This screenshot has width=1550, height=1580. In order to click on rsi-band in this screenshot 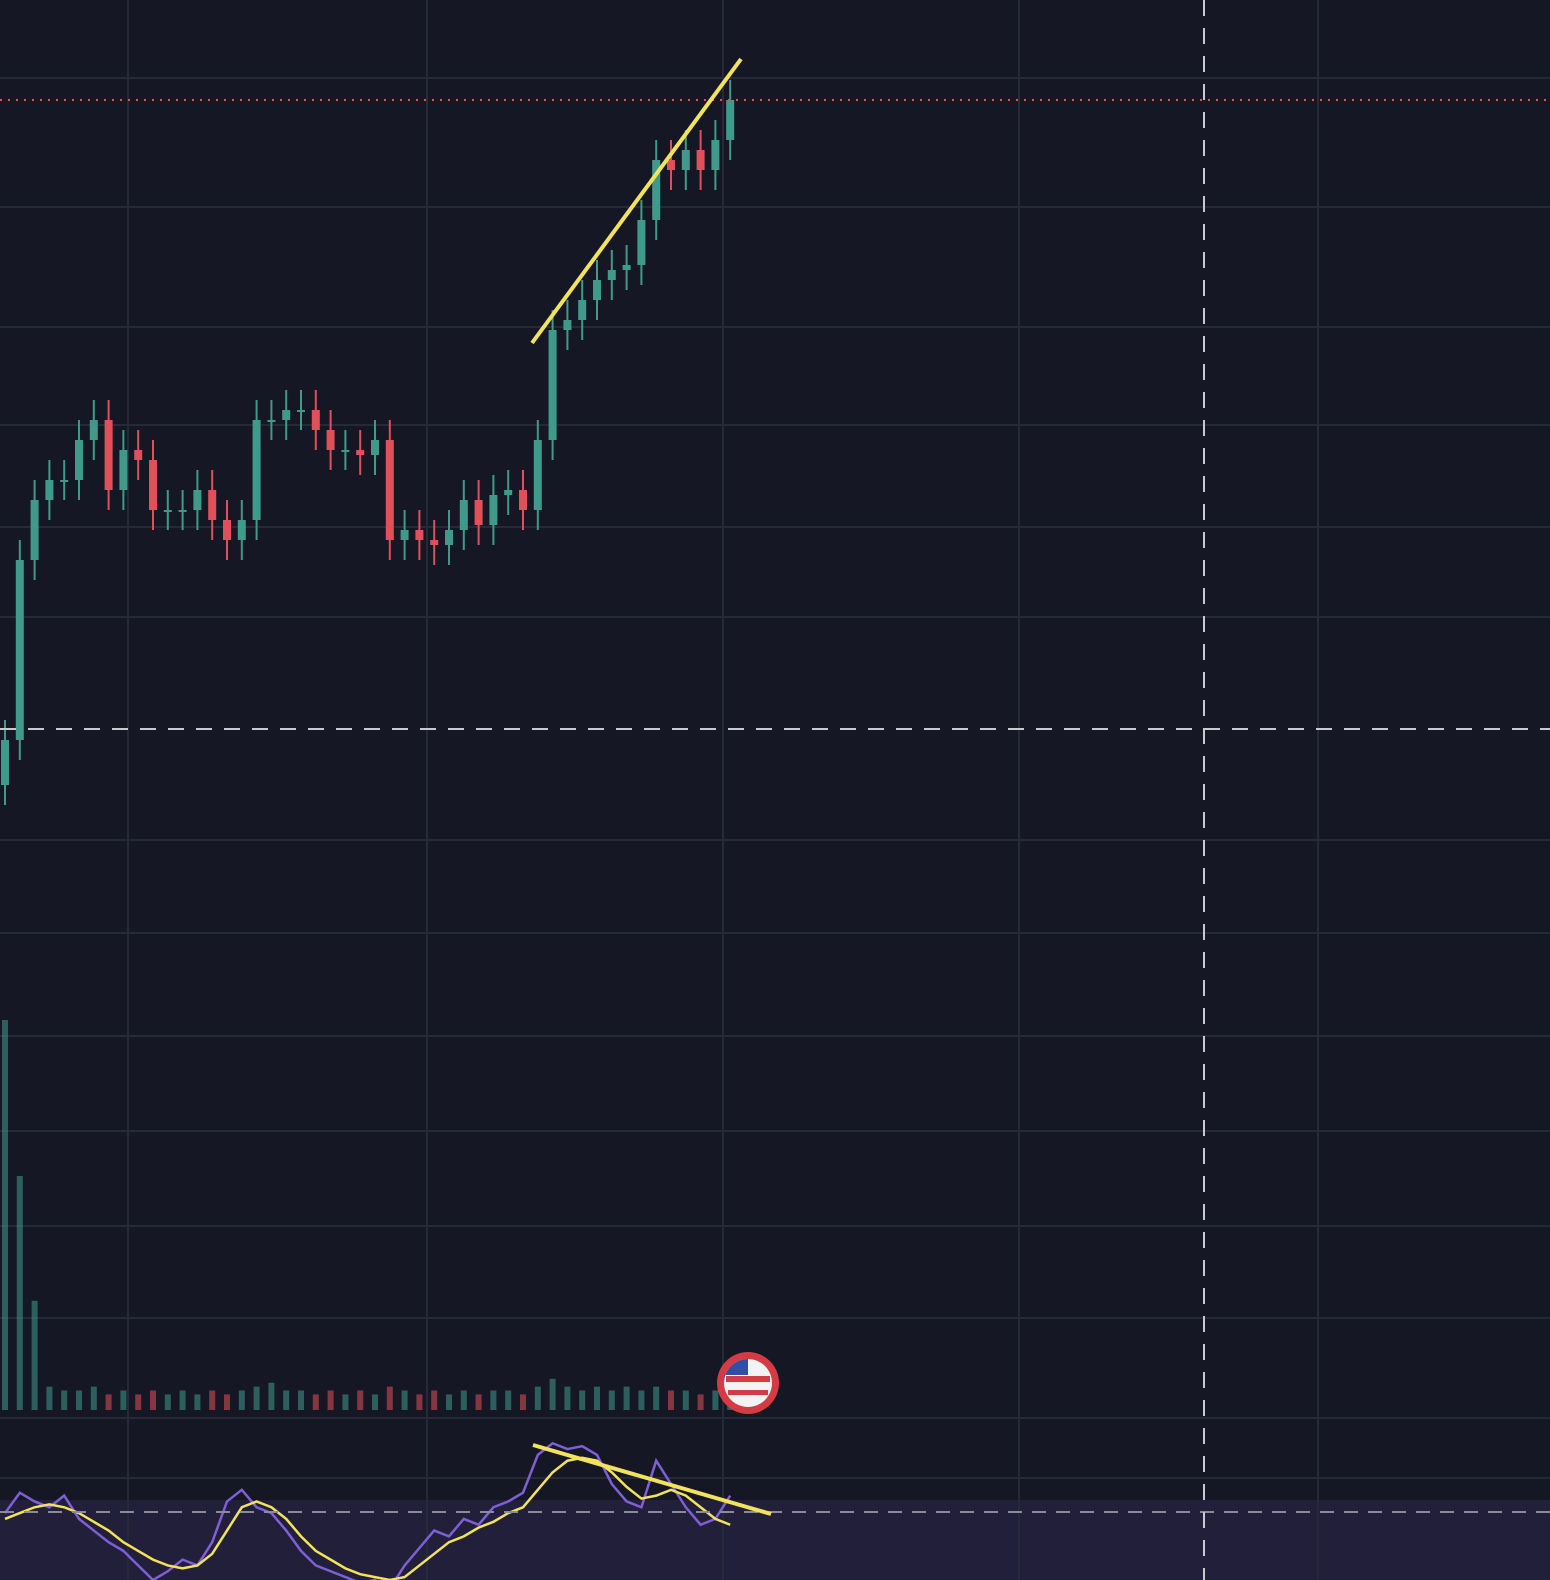, I will do `click(775, 1540)`.